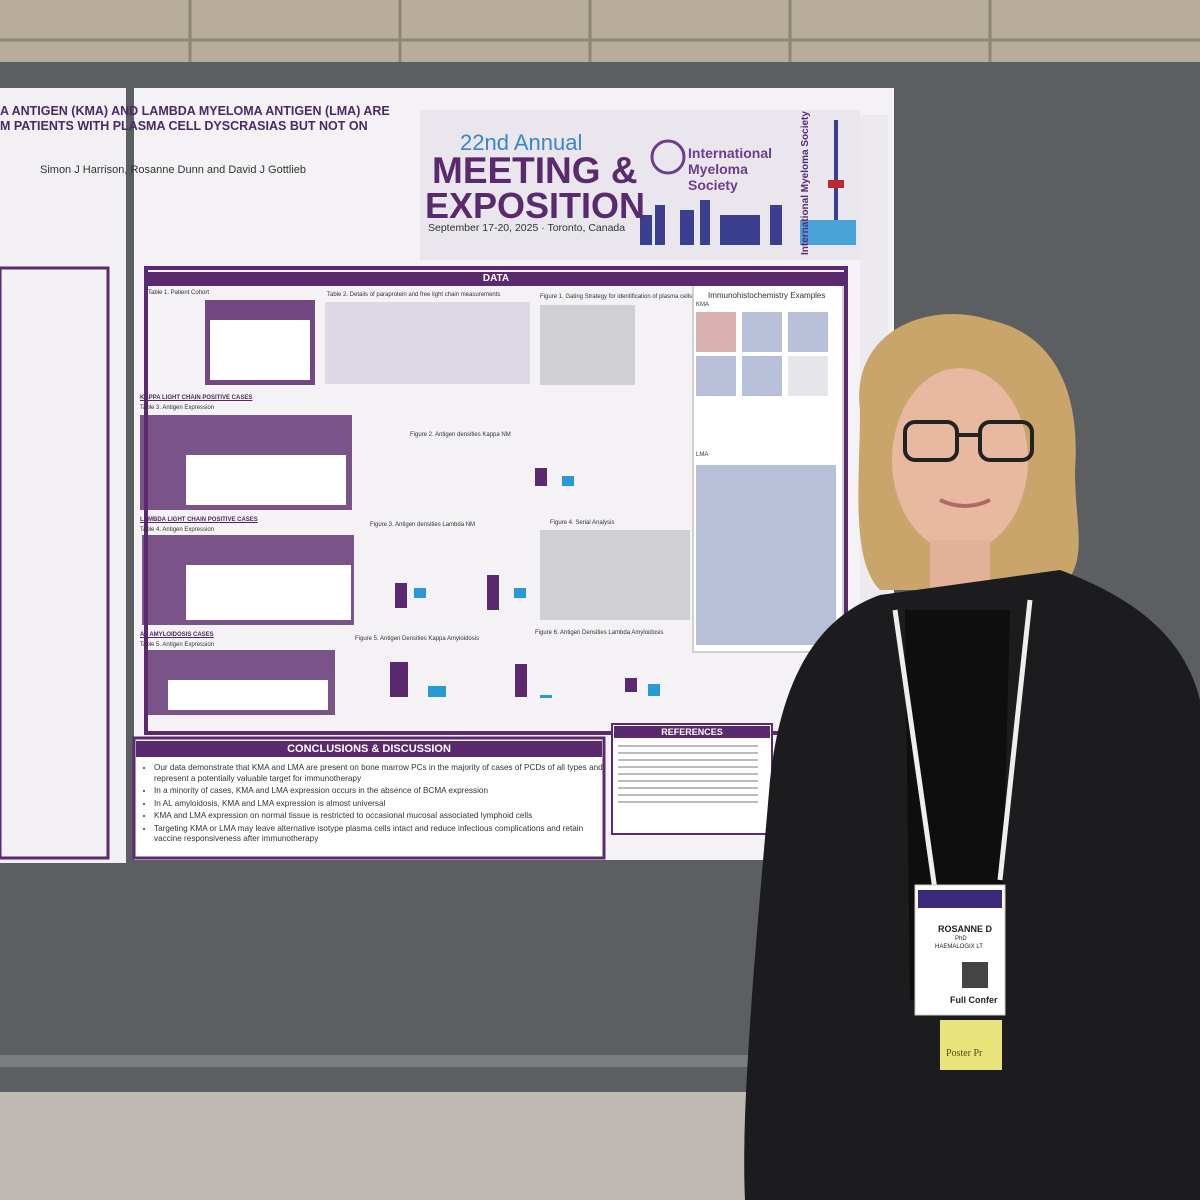  What do you see at coordinates (971, 1045) in the screenshot?
I see `ribbon` at bounding box center [971, 1045].